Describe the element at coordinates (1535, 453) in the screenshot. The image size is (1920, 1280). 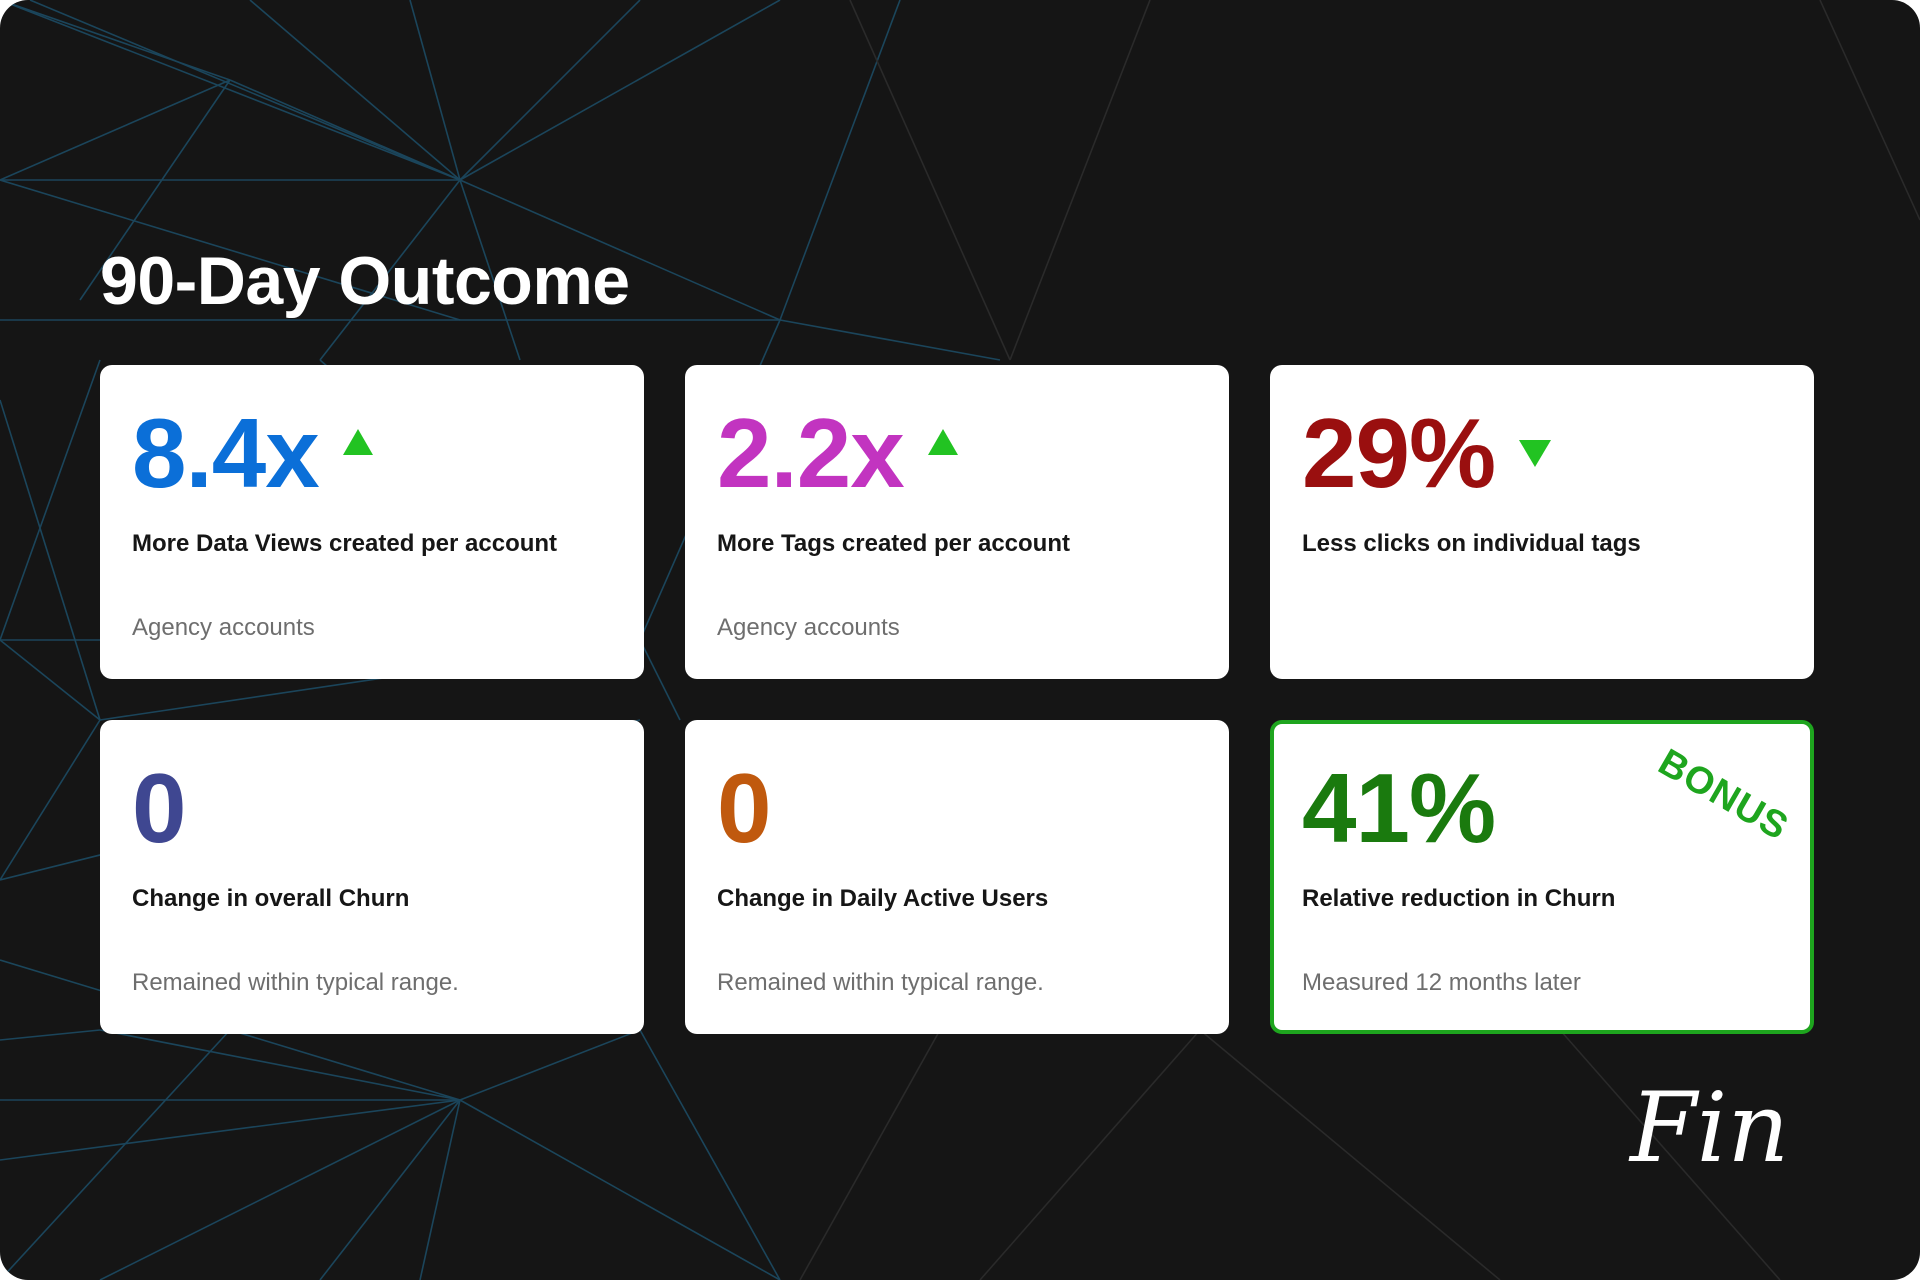
I see `triangle-down-icon` at that location.